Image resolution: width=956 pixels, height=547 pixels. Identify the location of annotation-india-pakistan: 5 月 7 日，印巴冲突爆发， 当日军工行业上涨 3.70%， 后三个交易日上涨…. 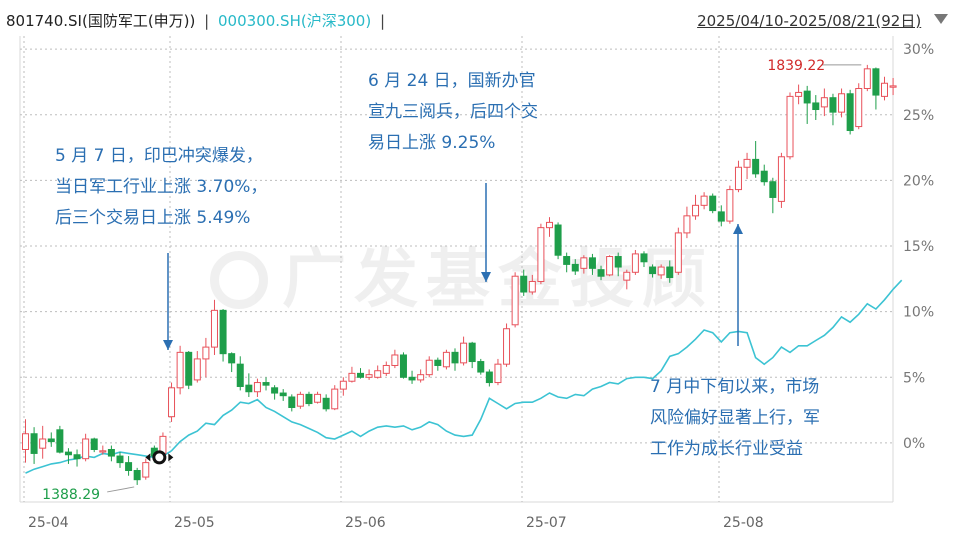
(161, 187).